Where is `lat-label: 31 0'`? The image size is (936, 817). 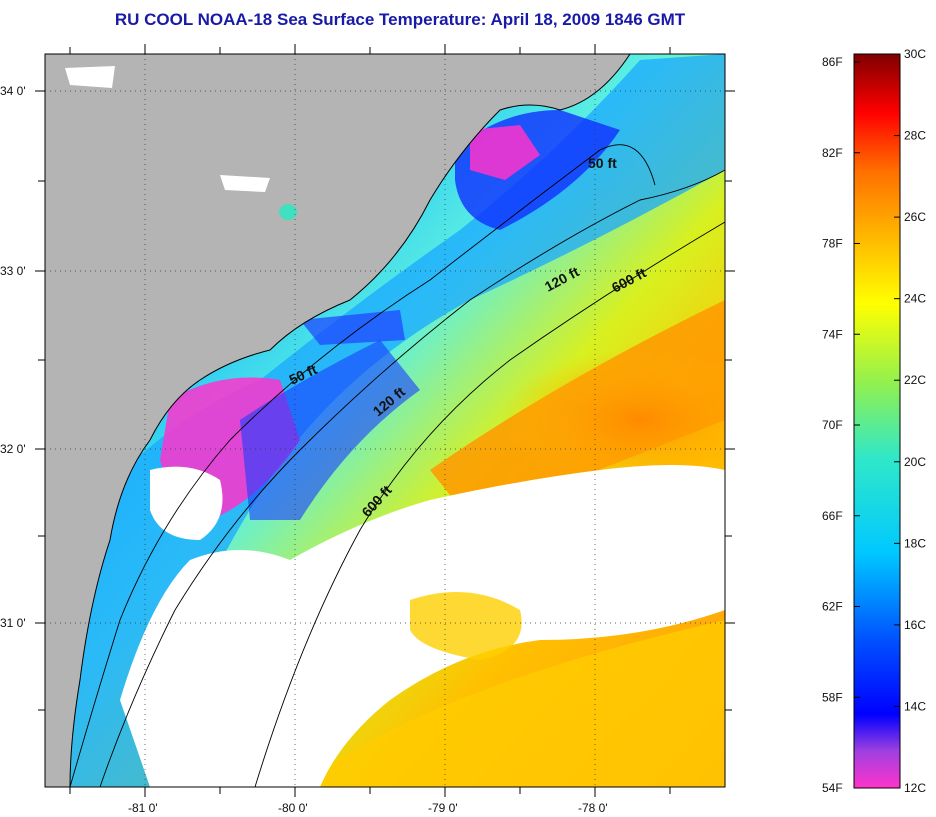
lat-label: 31 0' is located at coordinates (13, 623).